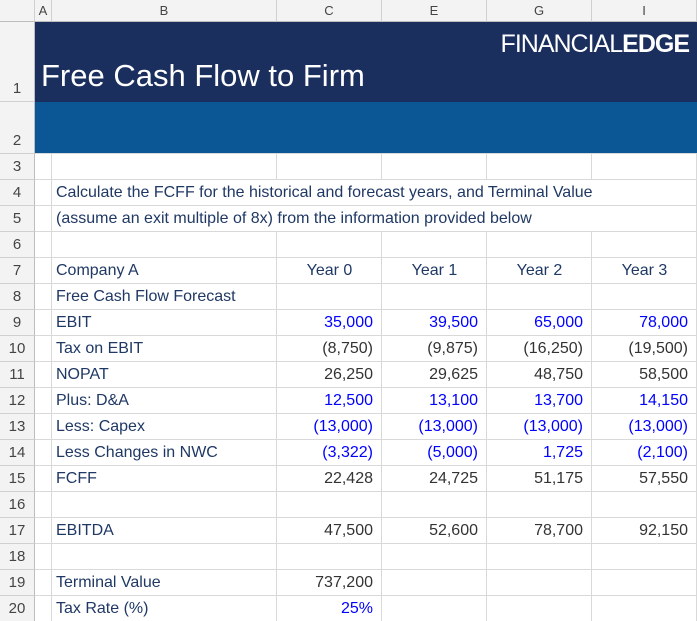 The height and width of the screenshot is (621, 697). I want to click on value-cell: 24,725, so click(453, 478).